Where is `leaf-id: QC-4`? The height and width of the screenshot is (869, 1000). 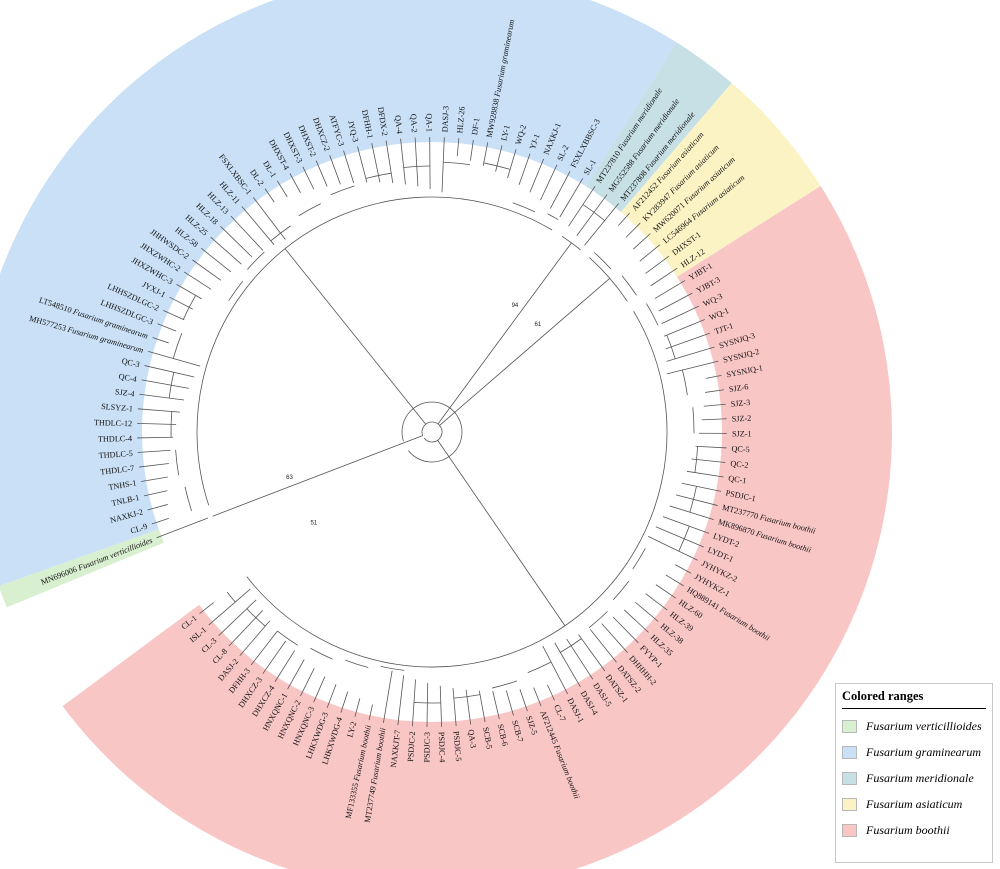 leaf-id: QC-4 is located at coordinates (128, 377).